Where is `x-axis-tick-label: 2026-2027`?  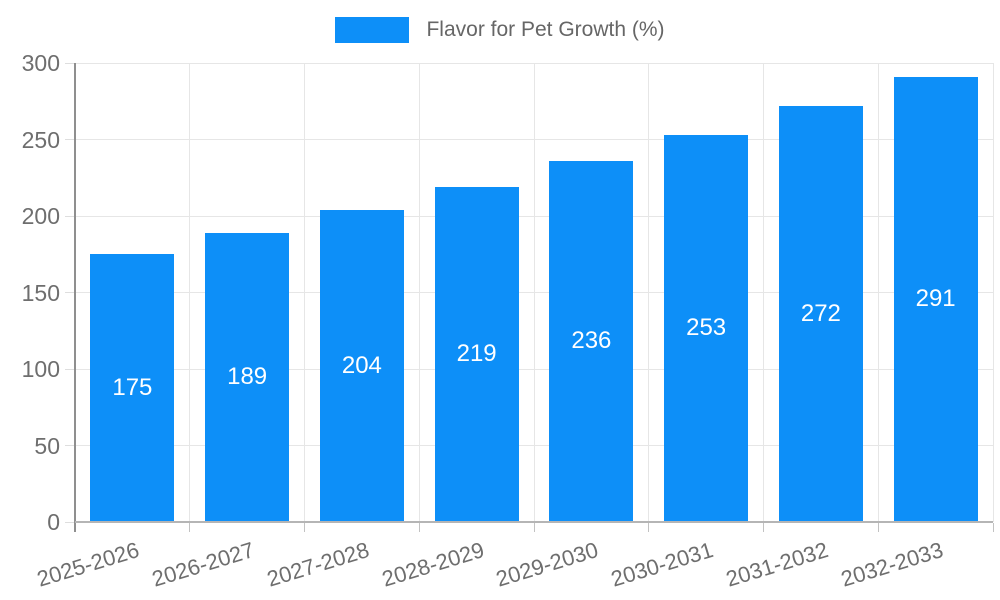
x-axis-tick-label: 2026-2027 is located at coordinates (203, 564).